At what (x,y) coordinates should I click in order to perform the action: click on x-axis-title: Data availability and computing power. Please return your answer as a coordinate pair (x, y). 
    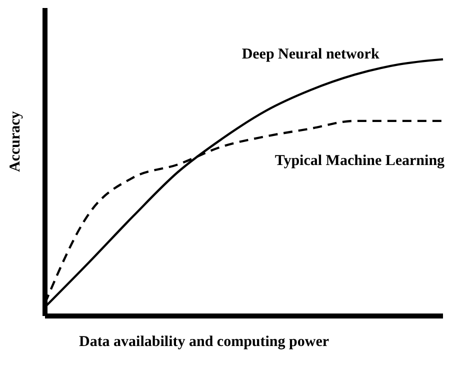
    Looking at the image, I should click on (204, 342).